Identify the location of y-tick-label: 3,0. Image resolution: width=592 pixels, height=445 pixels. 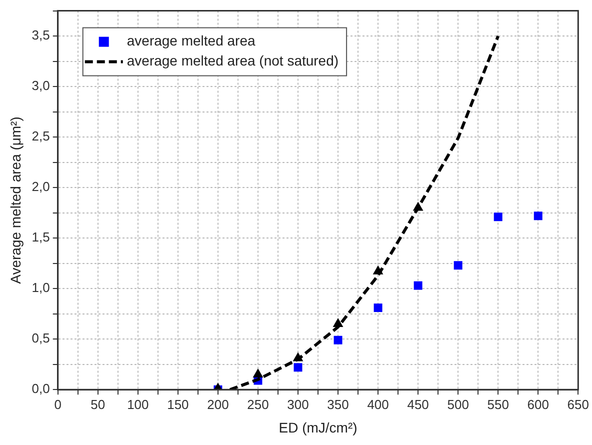
(41, 86).